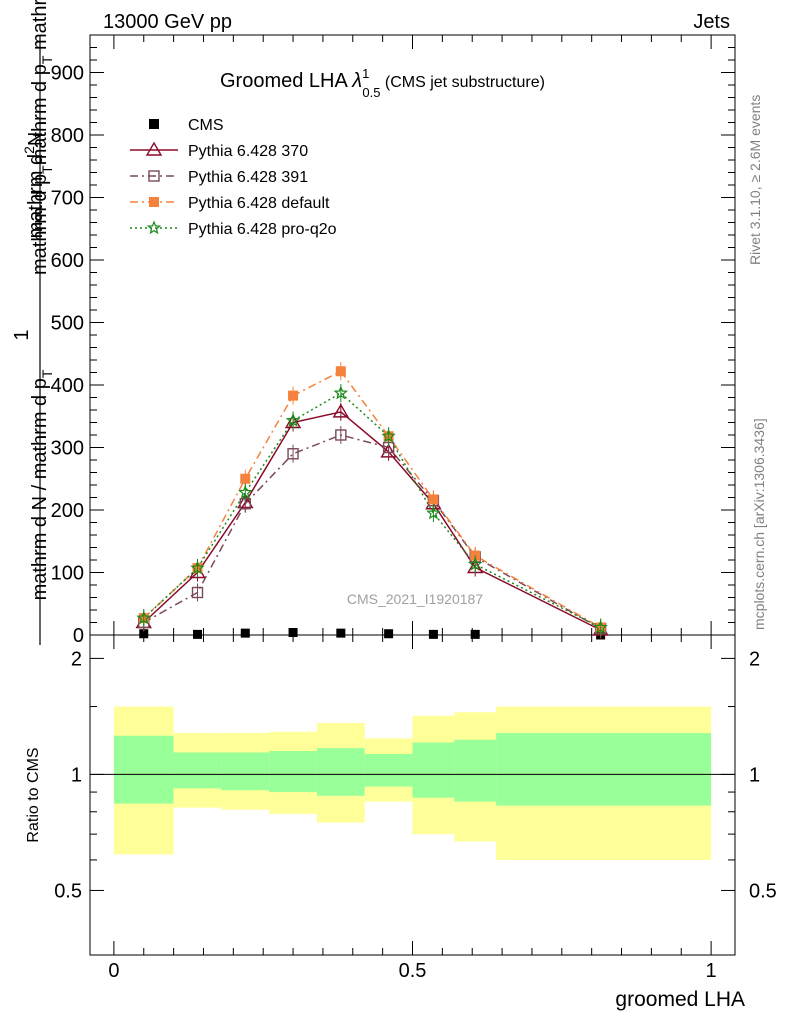  What do you see at coordinates (206, 125) in the screenshot?
I see `legend-label: CMS` at bounding box center [206, 125].